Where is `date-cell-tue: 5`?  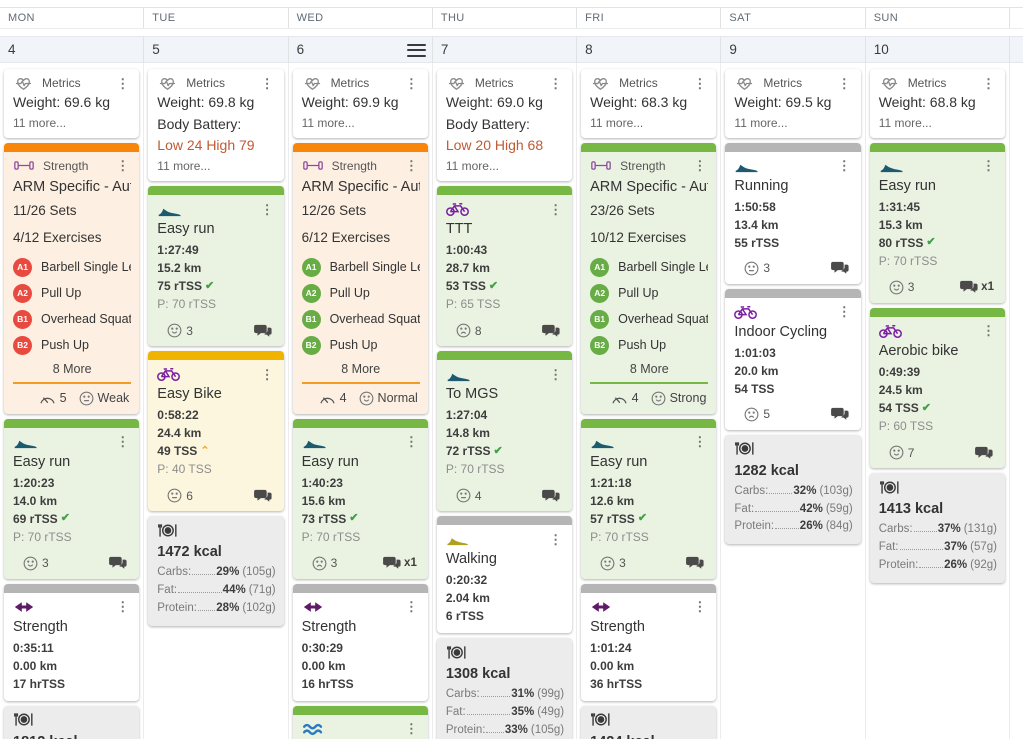
date-cell-tue: 5 is located at coordinates (216, 49).